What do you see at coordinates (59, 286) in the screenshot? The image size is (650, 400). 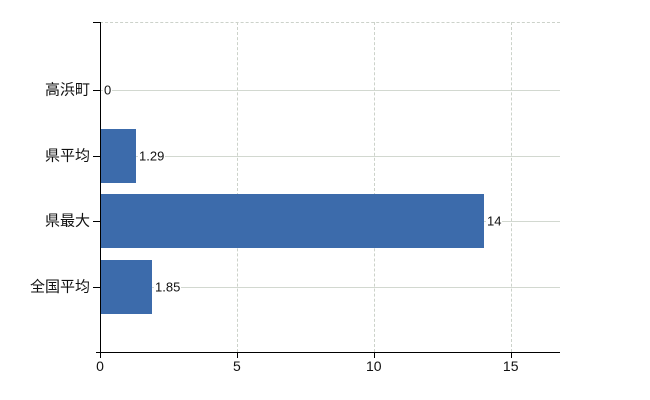 I see `category-label: 全国平均` at bounding box center [59, 286].